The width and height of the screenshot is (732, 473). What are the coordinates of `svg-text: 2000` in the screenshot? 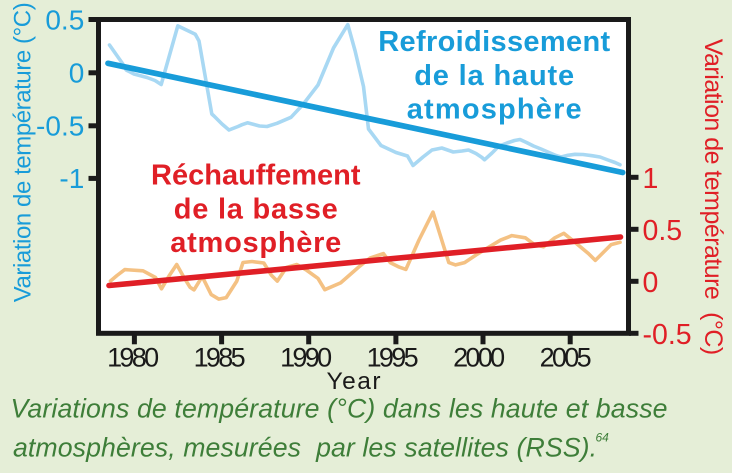 It's located at (479, 358).